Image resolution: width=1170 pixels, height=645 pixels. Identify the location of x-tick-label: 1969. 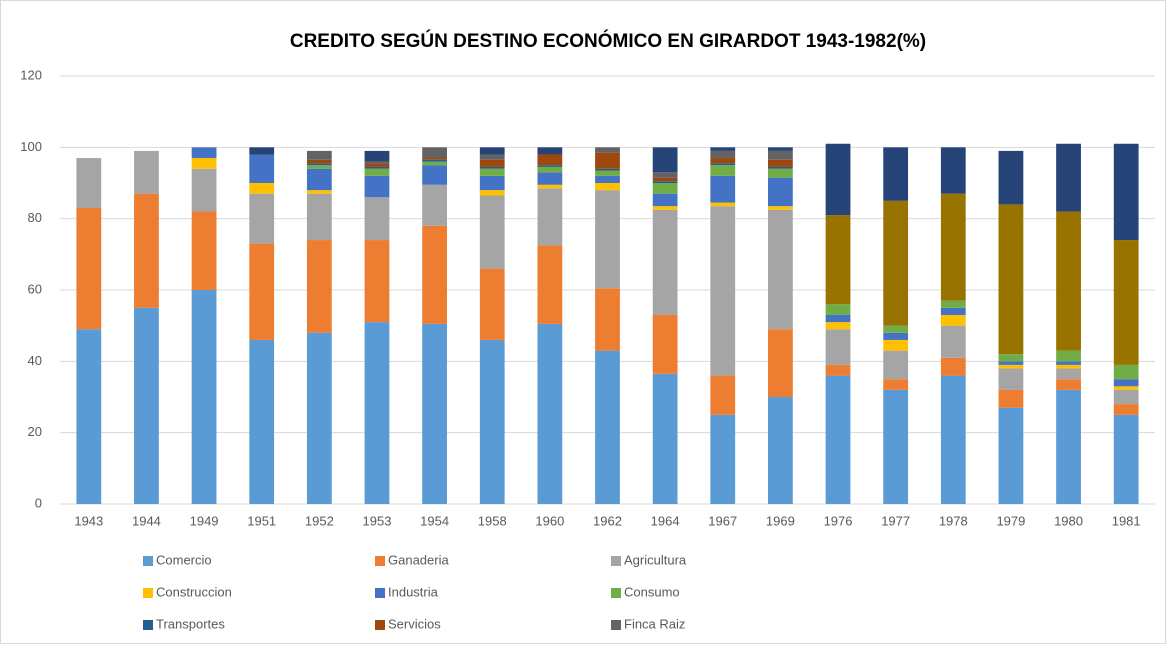
(780, 520).